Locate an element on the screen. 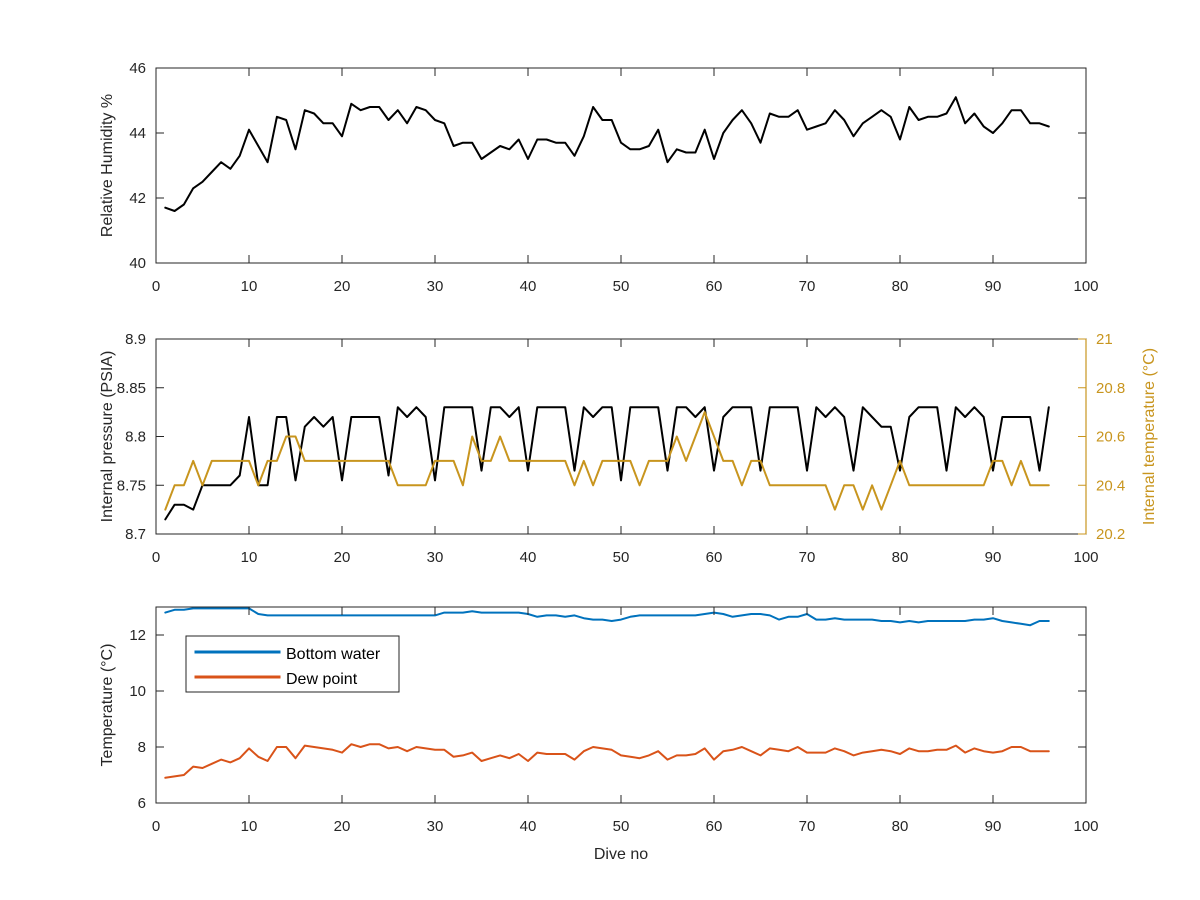 Image resolution: width=1200 pixels, height=900 pixels. pressure-x-tick-label: 0 is located at coordinates (156, 557).